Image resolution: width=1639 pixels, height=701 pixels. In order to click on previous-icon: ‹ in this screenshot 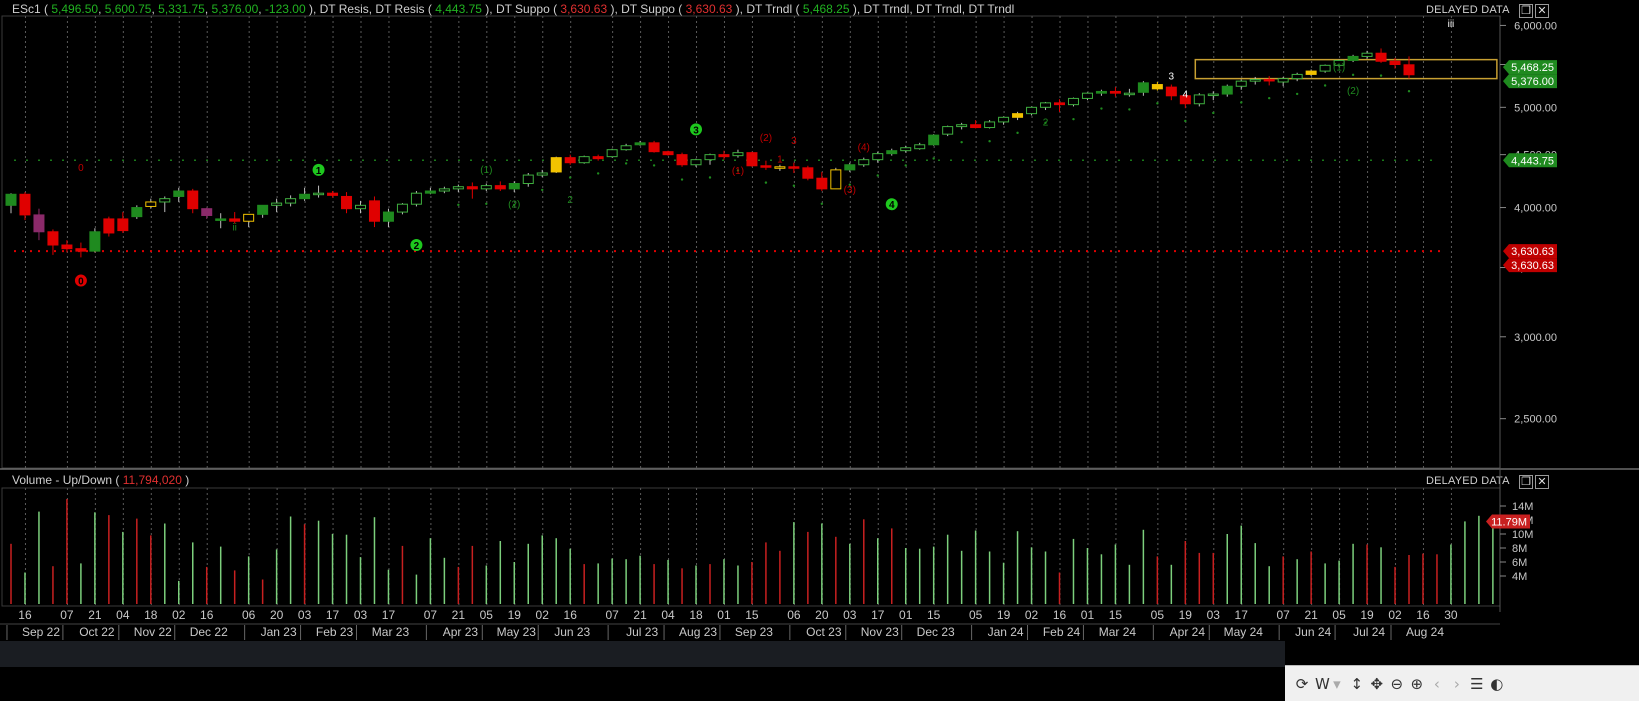, I will do `click(1436, 683)`.